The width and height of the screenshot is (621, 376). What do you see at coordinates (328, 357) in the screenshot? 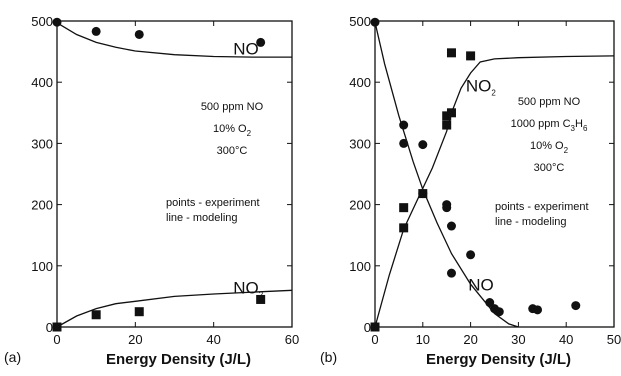
I see `panel-b-label: (b)` at bounding box center [328, 357].